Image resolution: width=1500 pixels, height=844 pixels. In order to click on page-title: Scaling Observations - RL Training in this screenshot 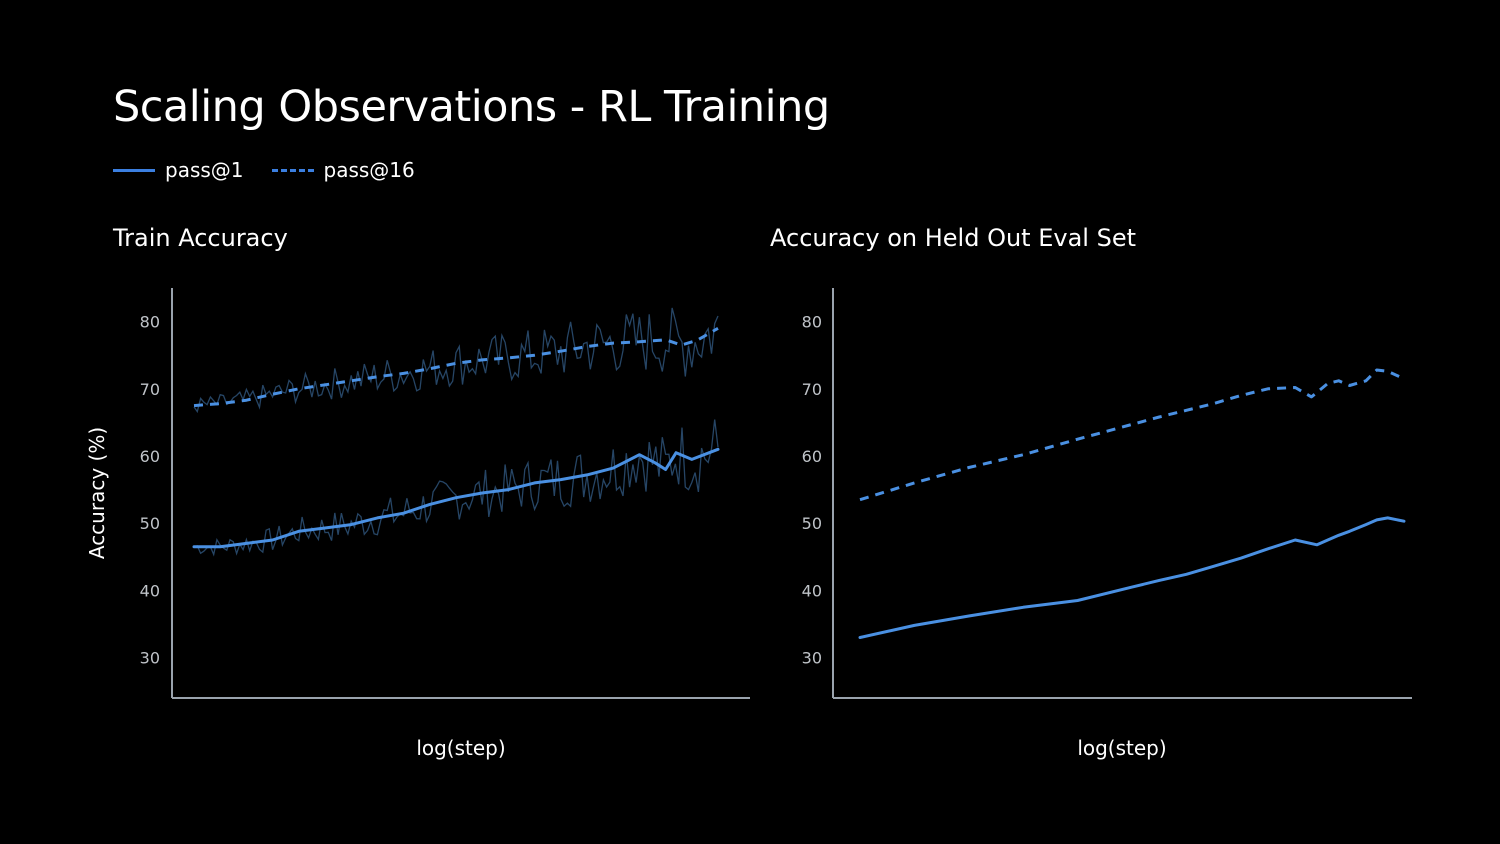, I will do `click(471, 107)`.